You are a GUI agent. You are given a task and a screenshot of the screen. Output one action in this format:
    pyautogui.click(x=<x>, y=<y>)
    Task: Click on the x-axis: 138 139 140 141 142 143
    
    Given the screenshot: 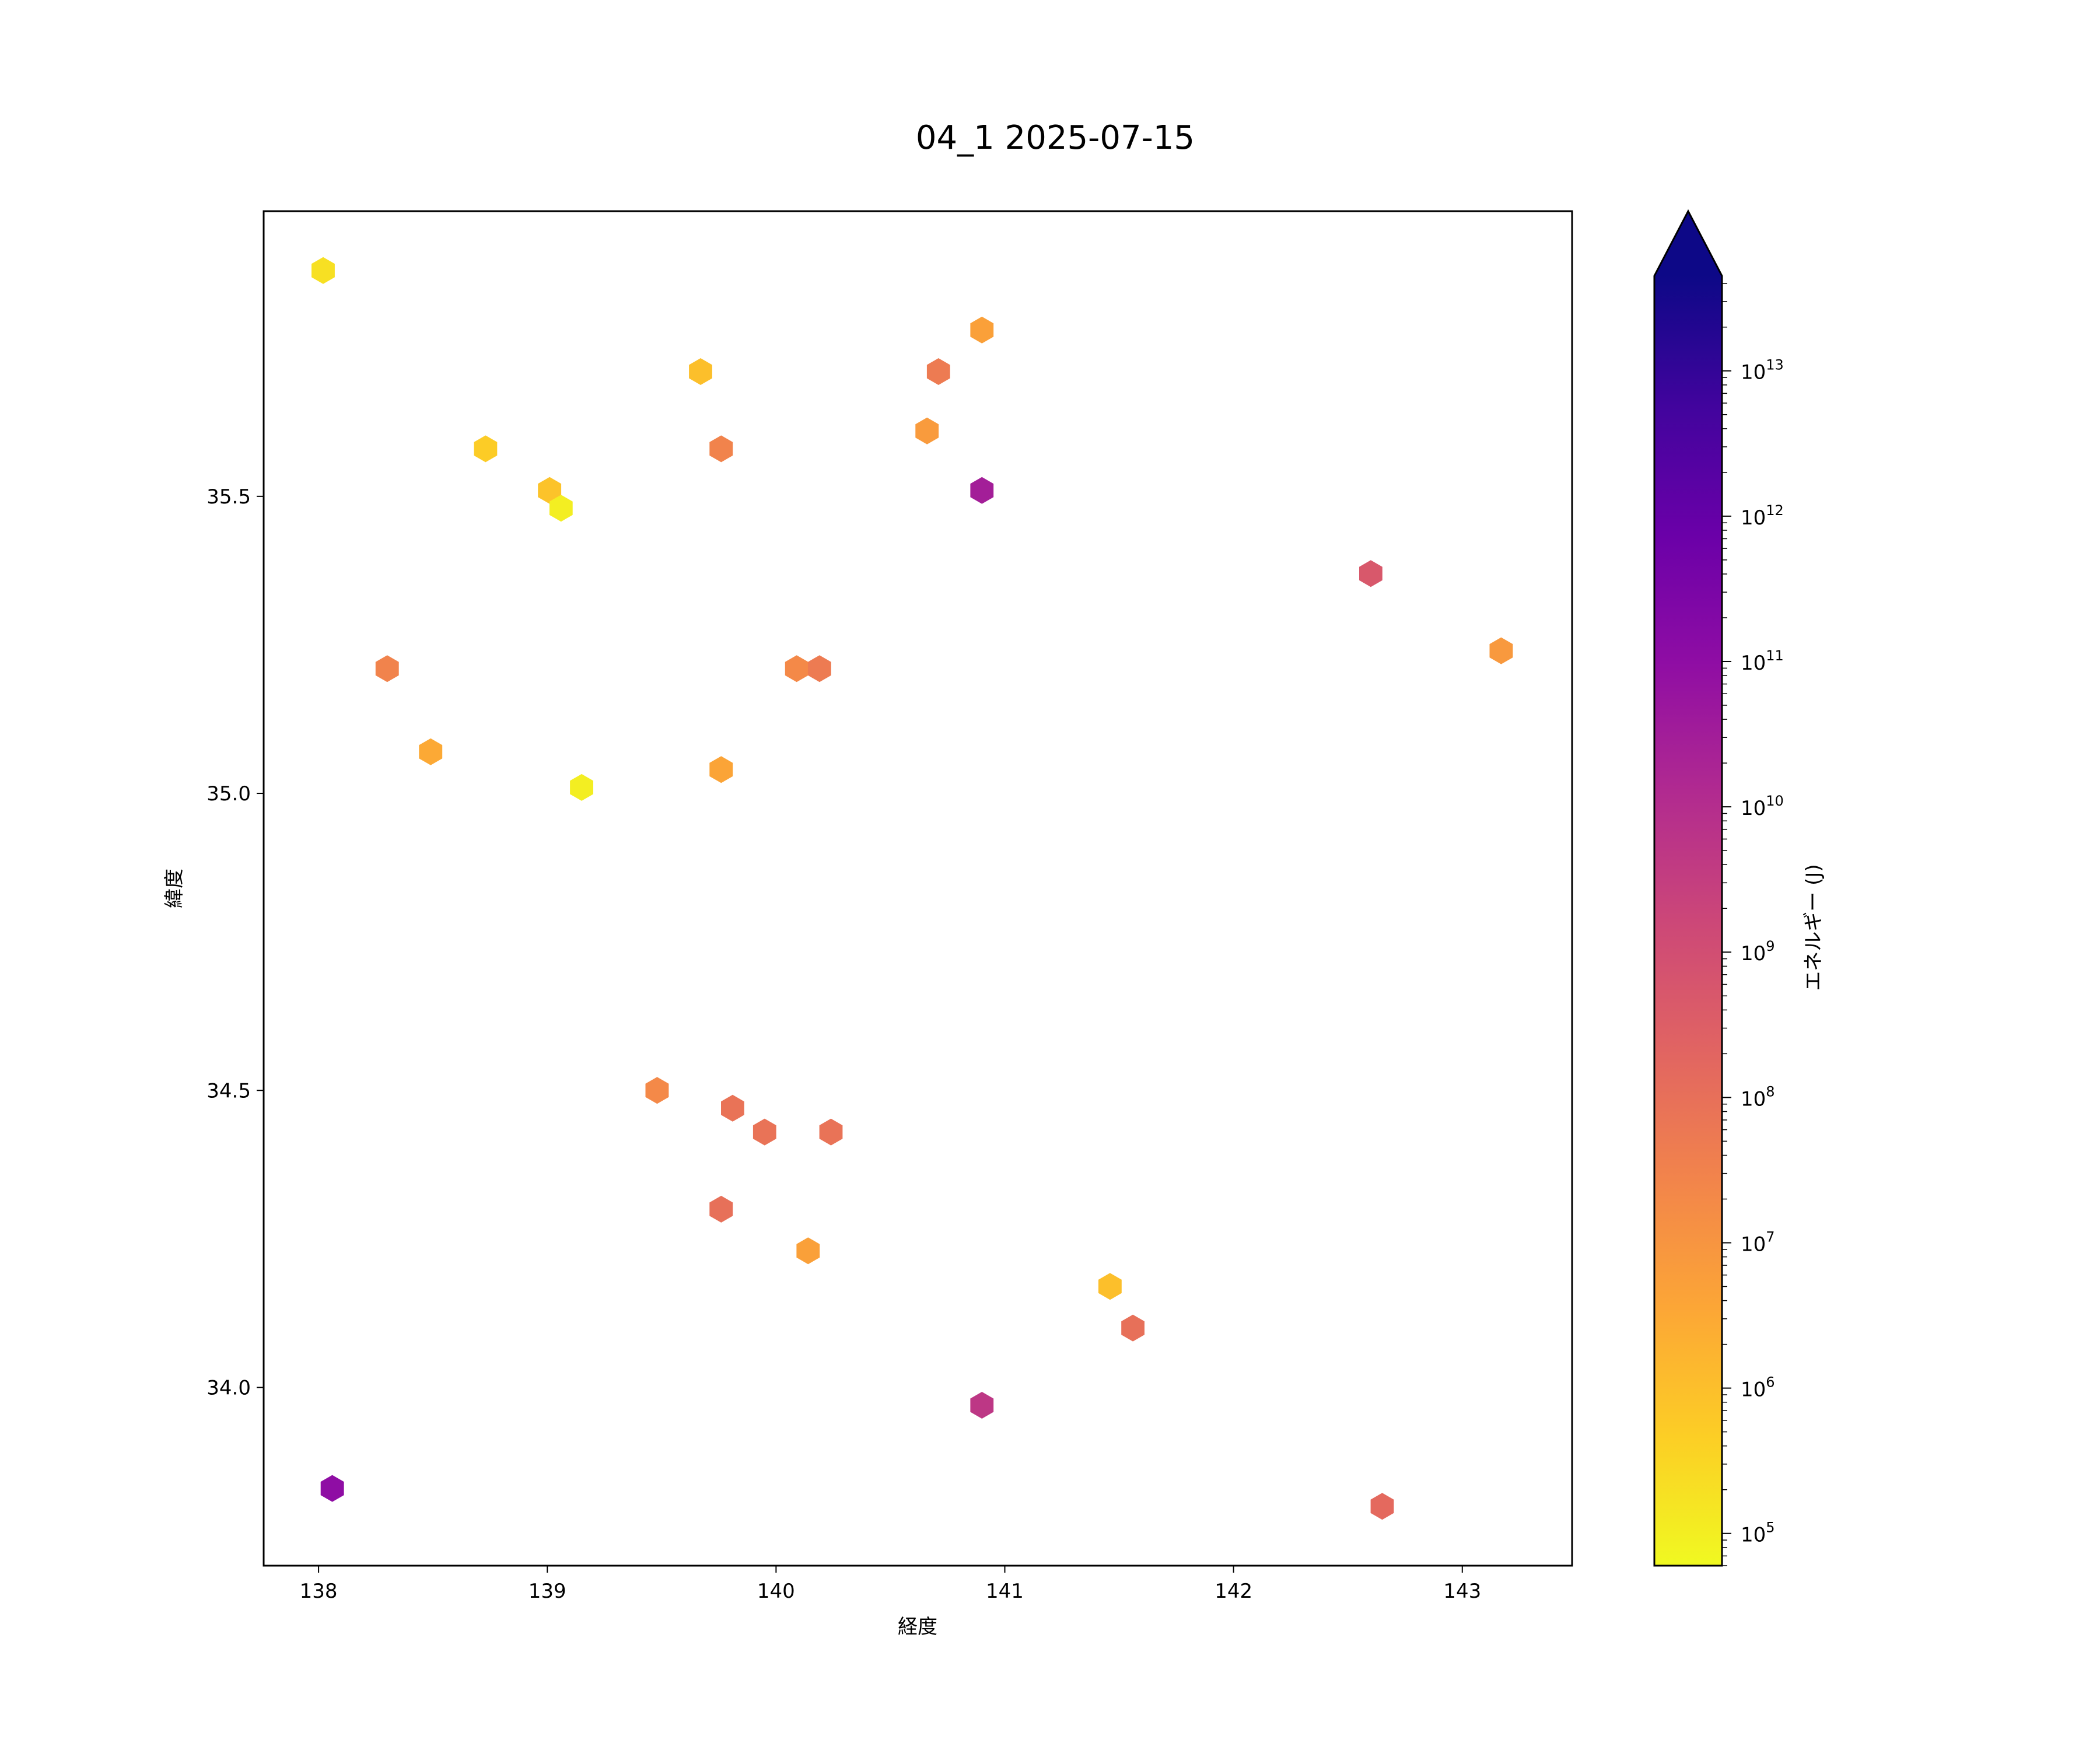 What is the action you would take?
    pyautogui.click(x=890, y=1584)
    